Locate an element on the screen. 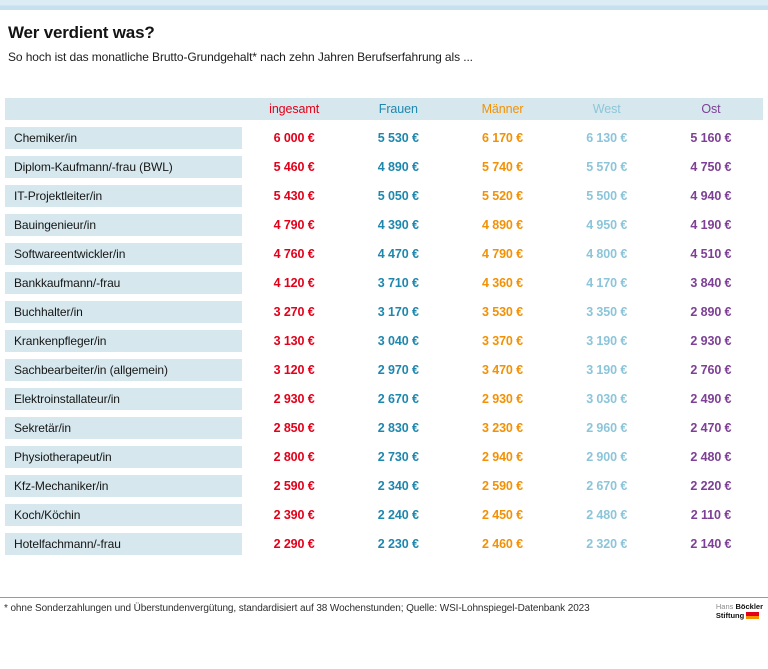  salary-value-frauen: 2 240 € is located at coordinates (398, 515).